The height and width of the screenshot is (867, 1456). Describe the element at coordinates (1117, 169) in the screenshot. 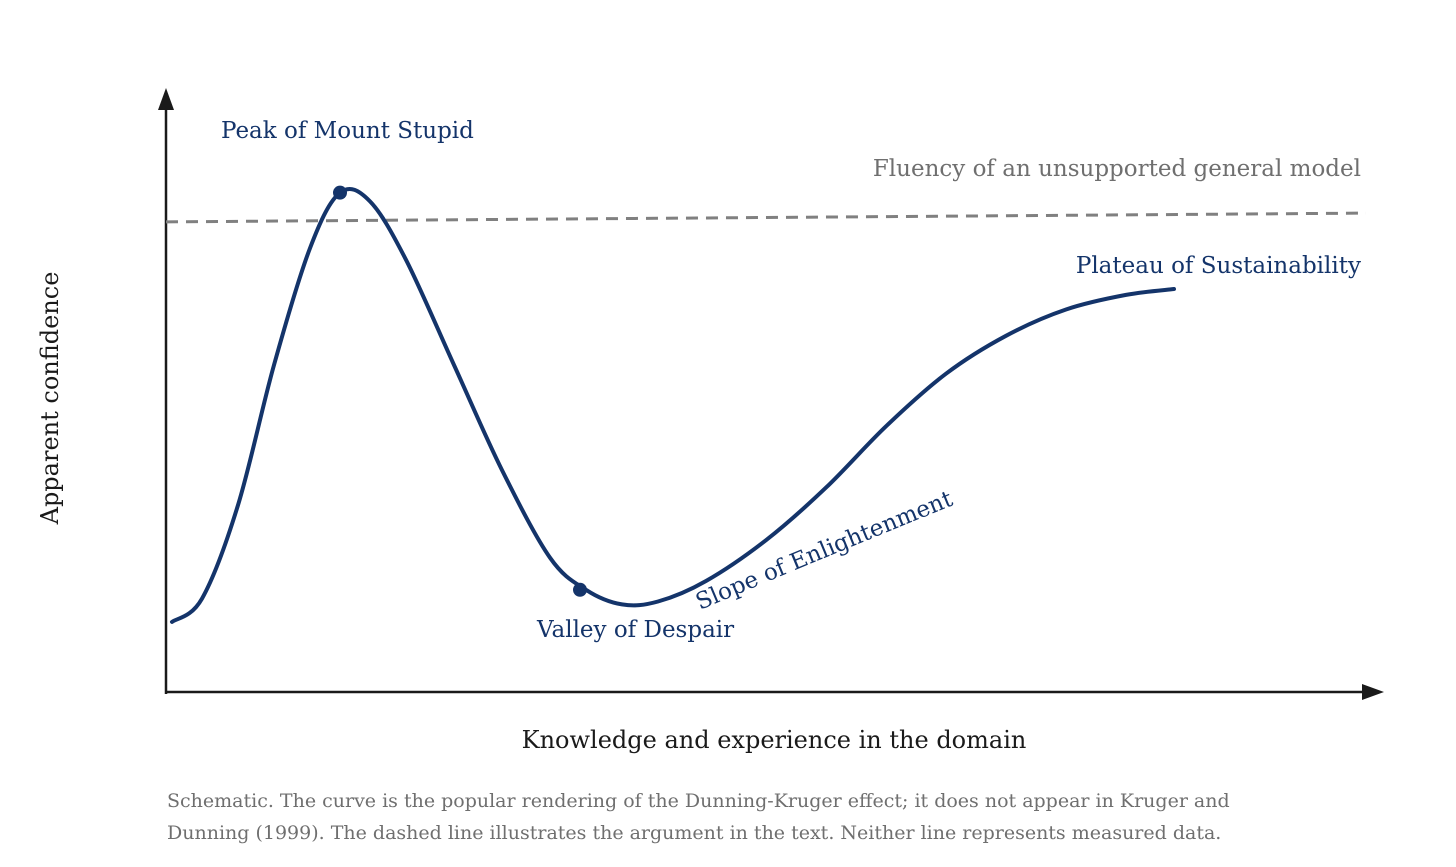

I see `annotation-fluency: Fluency of an unsupported general model` at that location.